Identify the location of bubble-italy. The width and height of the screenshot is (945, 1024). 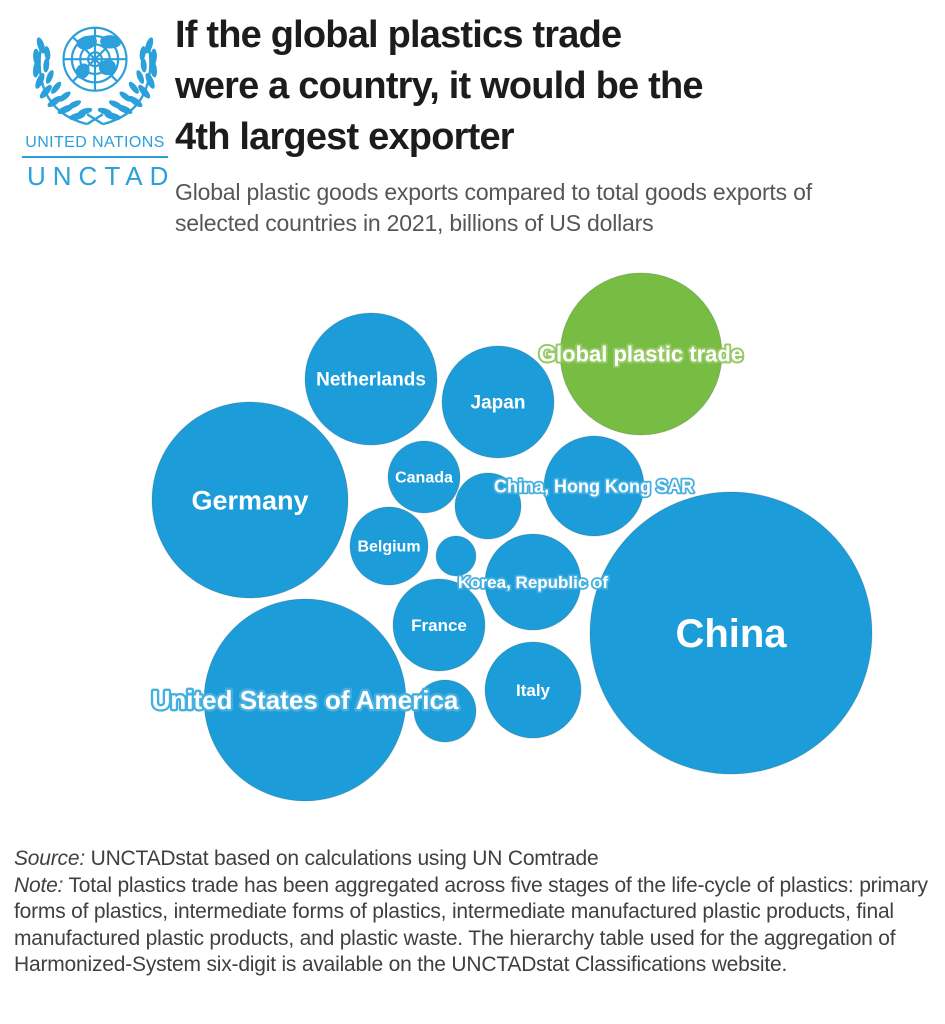
(533, 690).